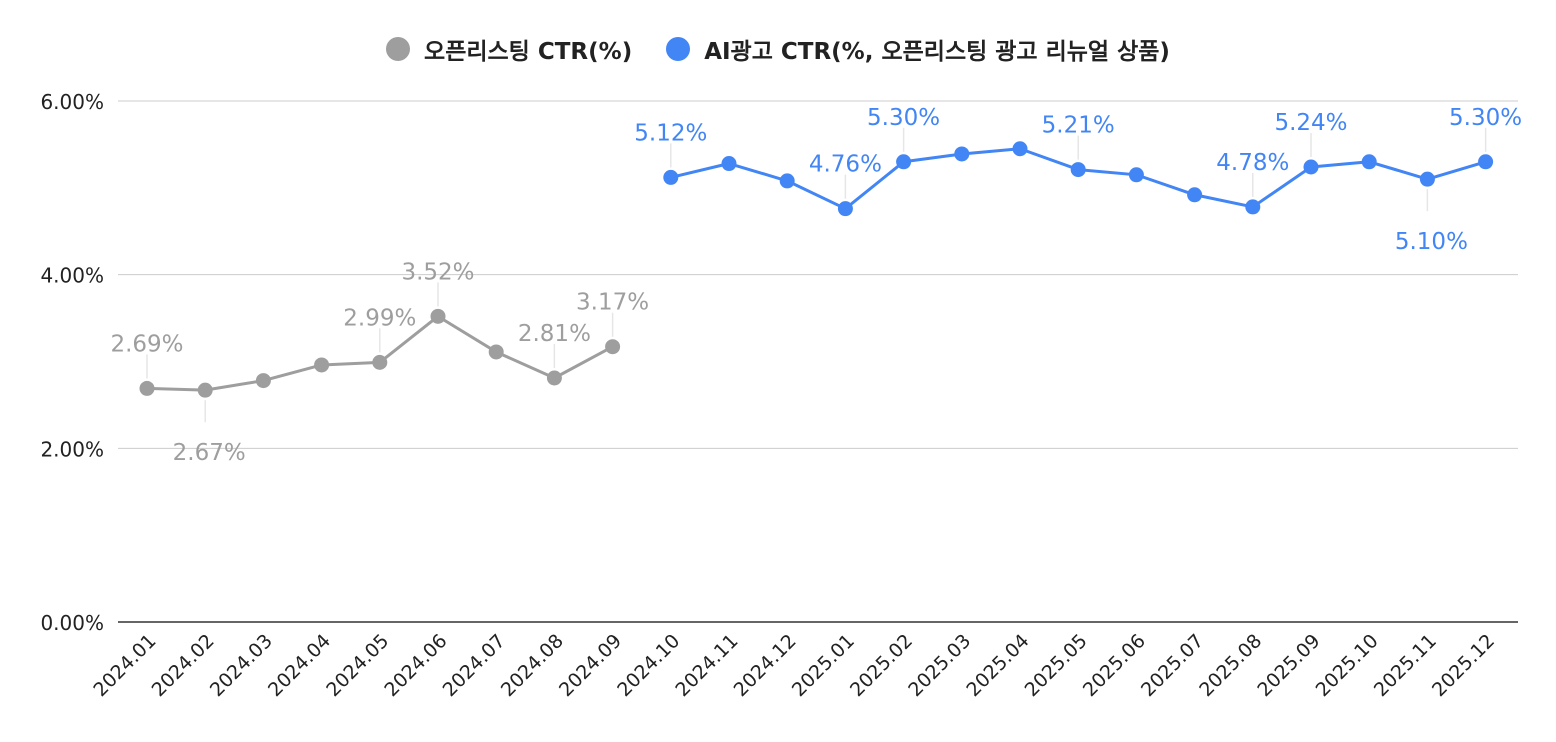 This screenshot has width=1556, height=742. I want to click on x-tick-label: 2024.08, so click(532, 665).